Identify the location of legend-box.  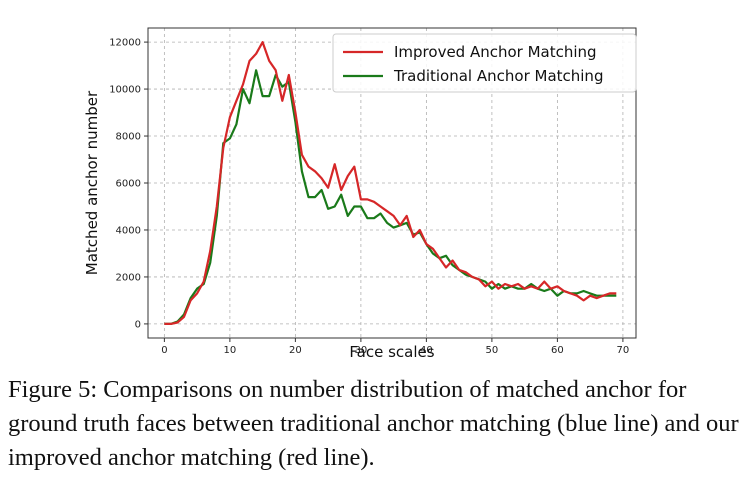
(484, 63).